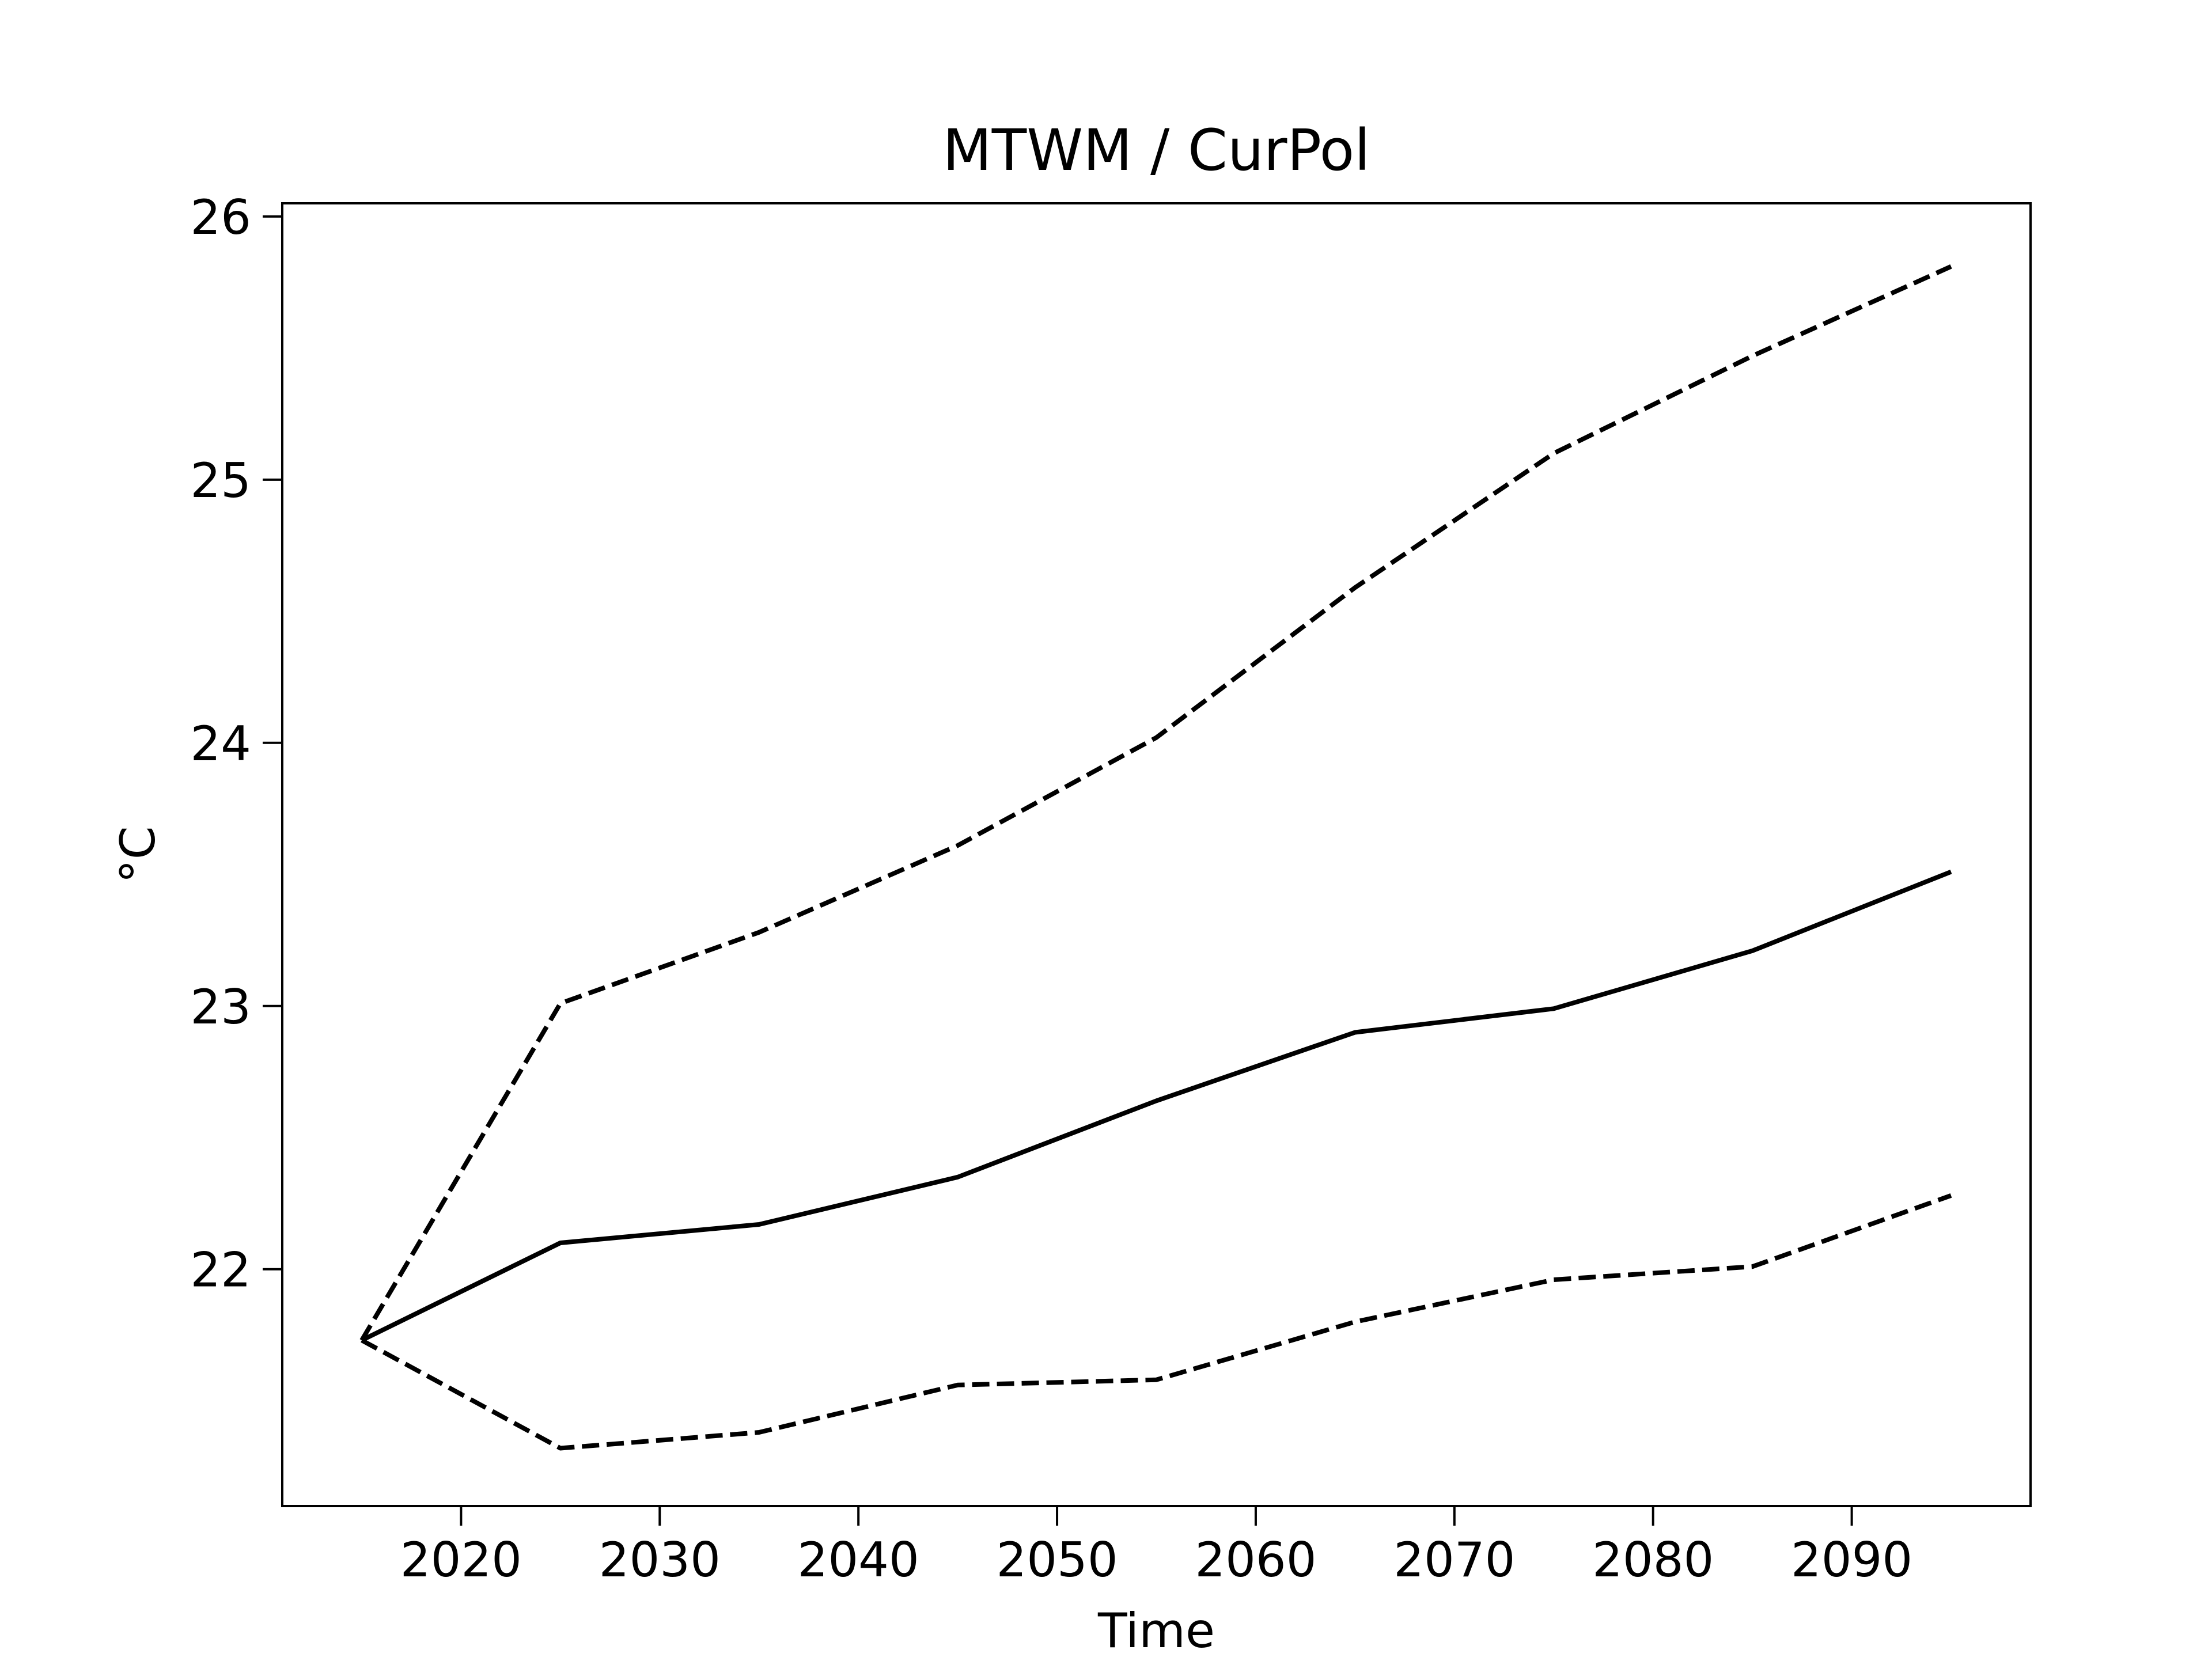 This screenshot has height=1661, width=2212. Describe the element at coordinates (1156, 1322) in the screenshot. I see `lower-bound-series-line` at that location.